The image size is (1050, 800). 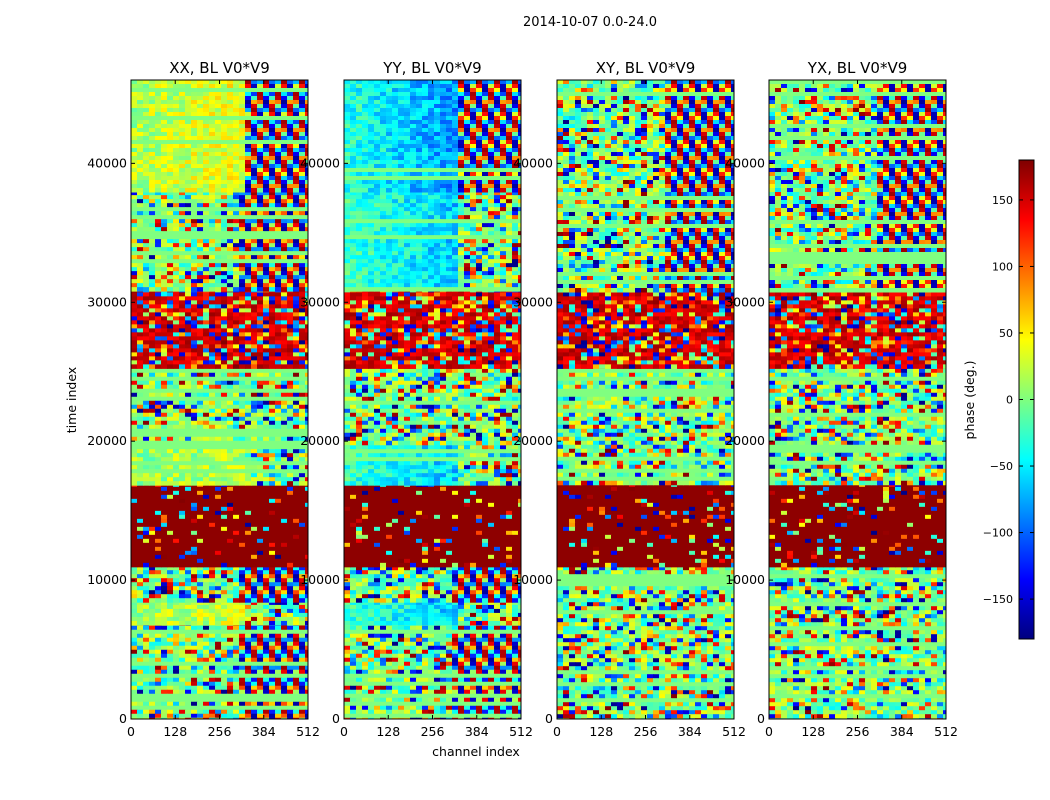 I want to click on panel-title: YY, BL V0*V9, so click(x=431, y=68).